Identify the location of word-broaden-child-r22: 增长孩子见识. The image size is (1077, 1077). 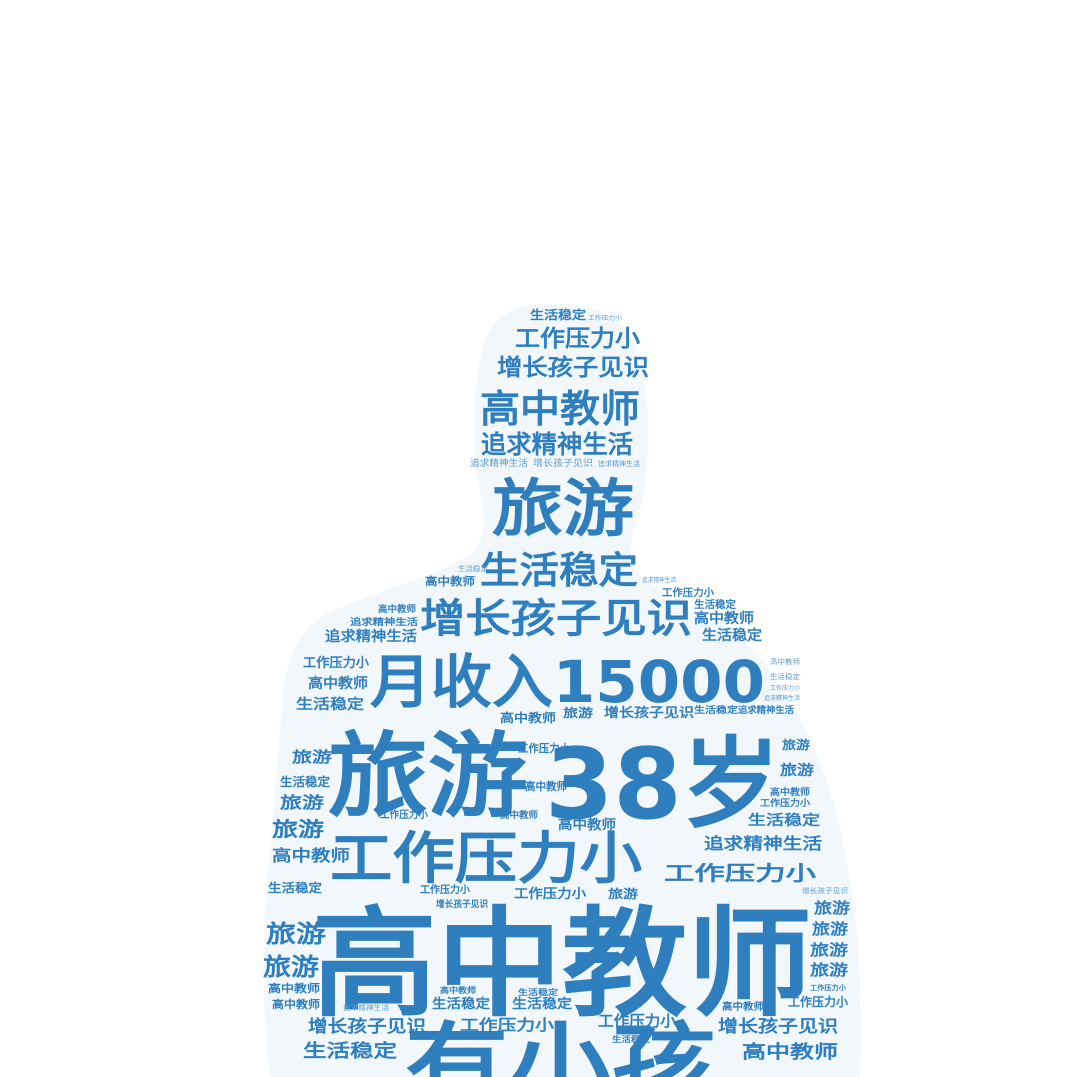
(778, 1026).